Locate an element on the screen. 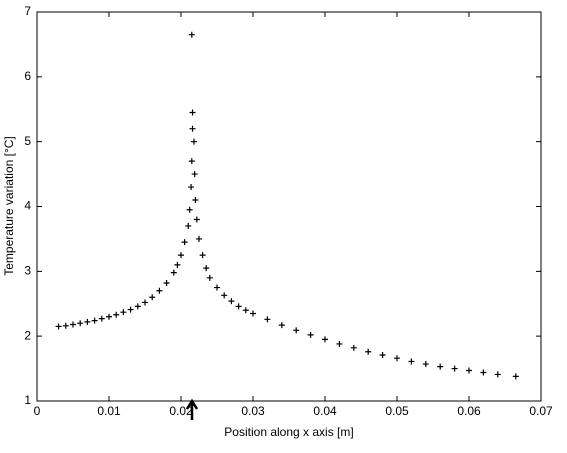  y-tick-label: 7 is located at coordinates (27, 11).